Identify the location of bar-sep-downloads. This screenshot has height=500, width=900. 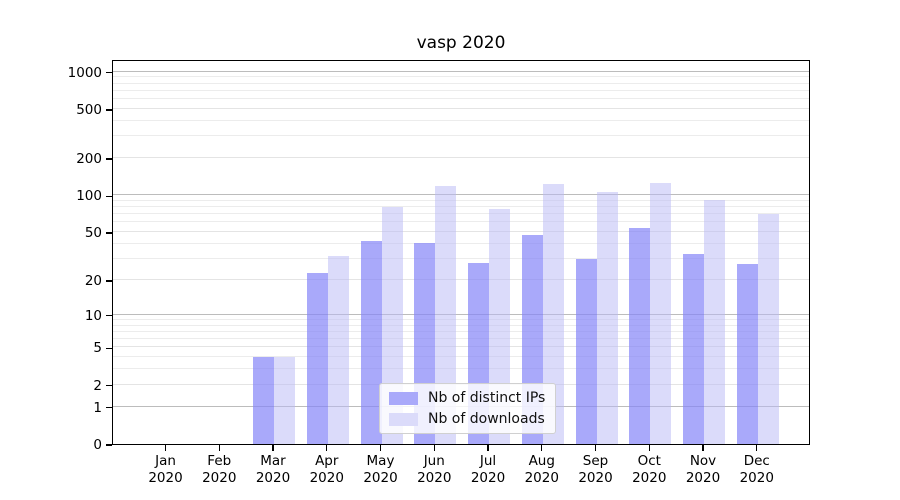
(607, 317).